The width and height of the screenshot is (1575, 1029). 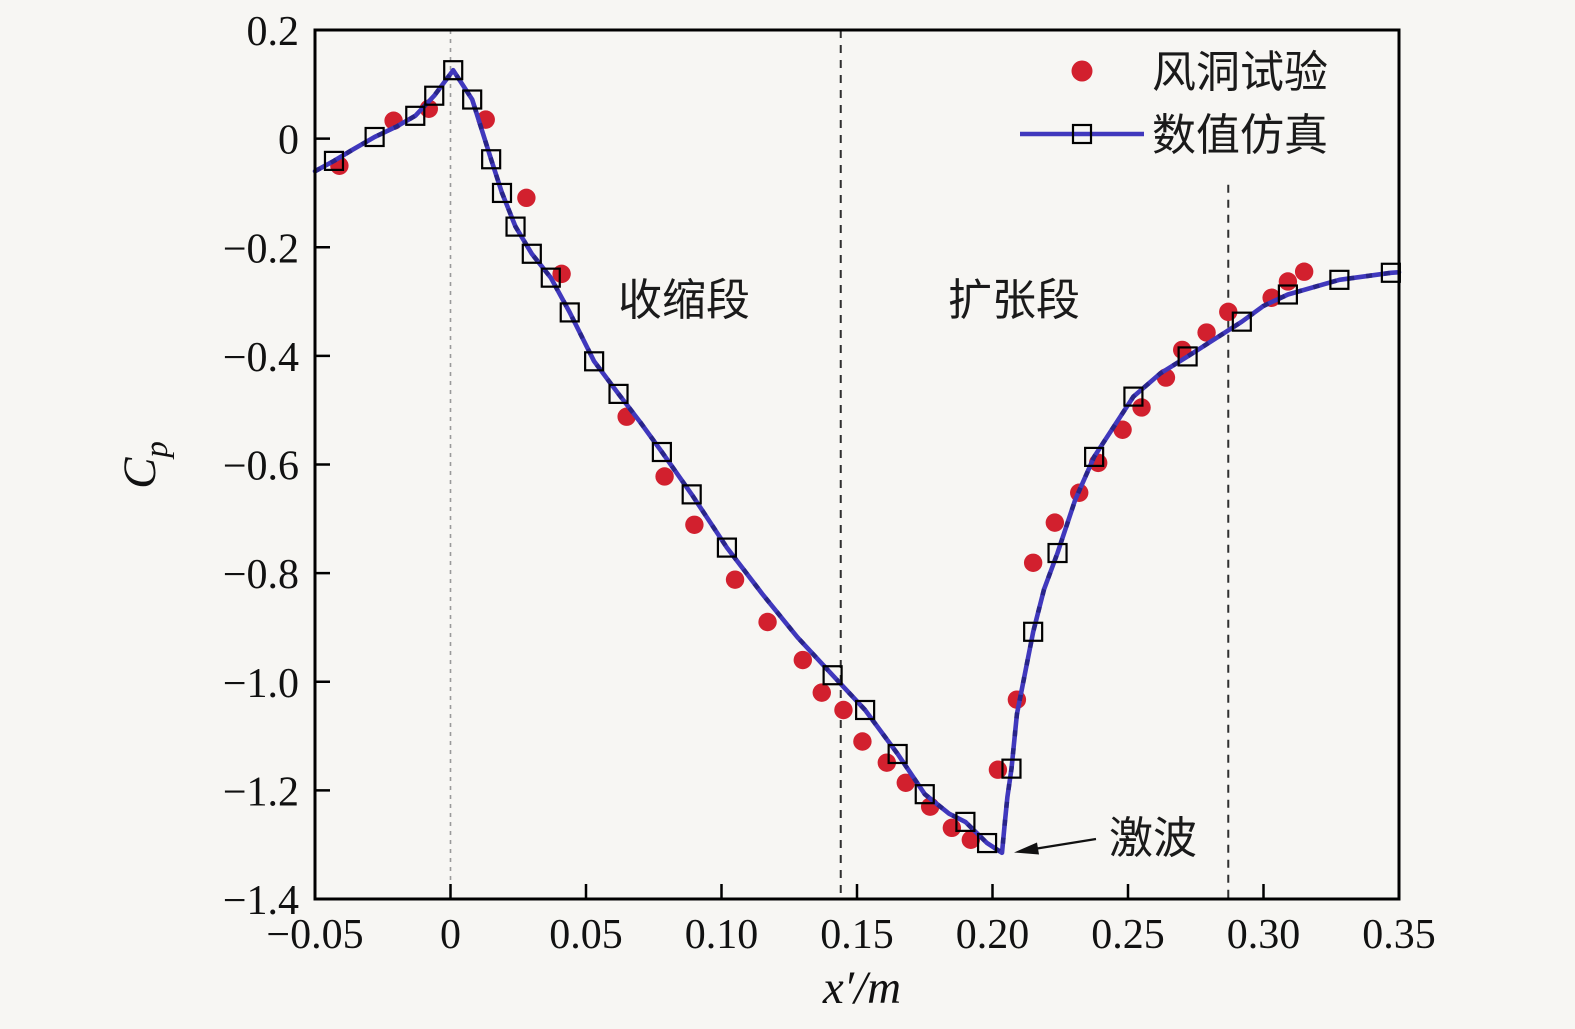 I want to click on contraction-section-label: 收缩段, so click(x=684, y=300).